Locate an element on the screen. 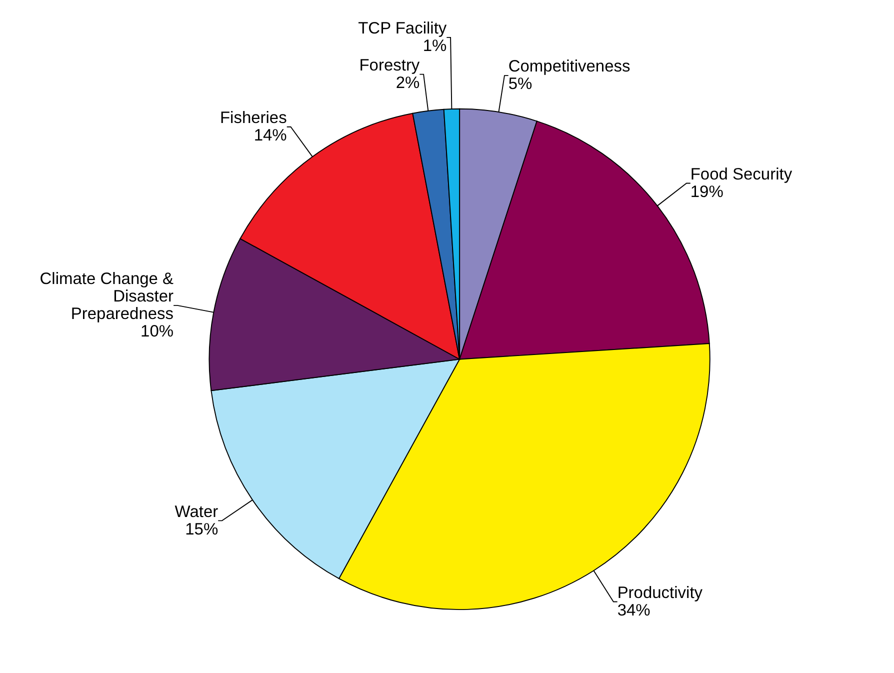 The image size is (894, 673). data-label: 2% is located at coordinates (408, 83).